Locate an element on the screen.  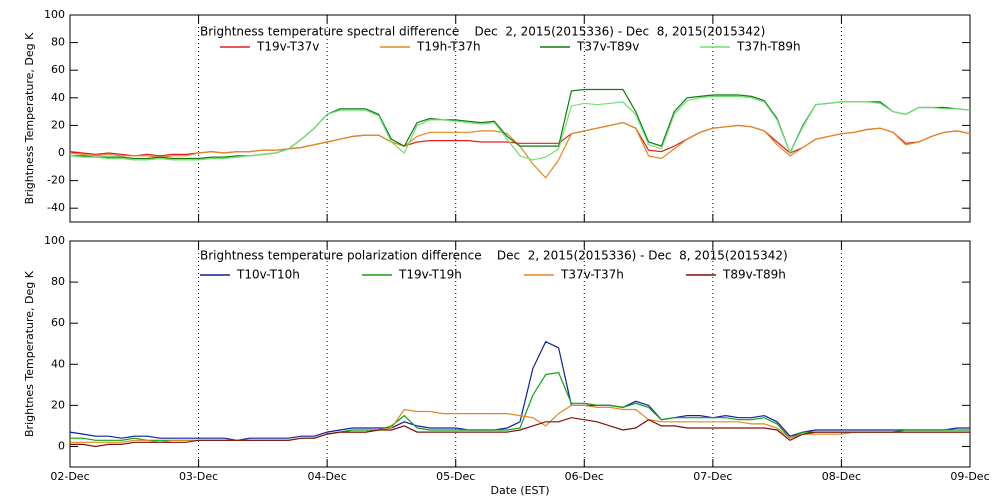
x-tick-label: 02-Dec is located at coordinates (69, 476).